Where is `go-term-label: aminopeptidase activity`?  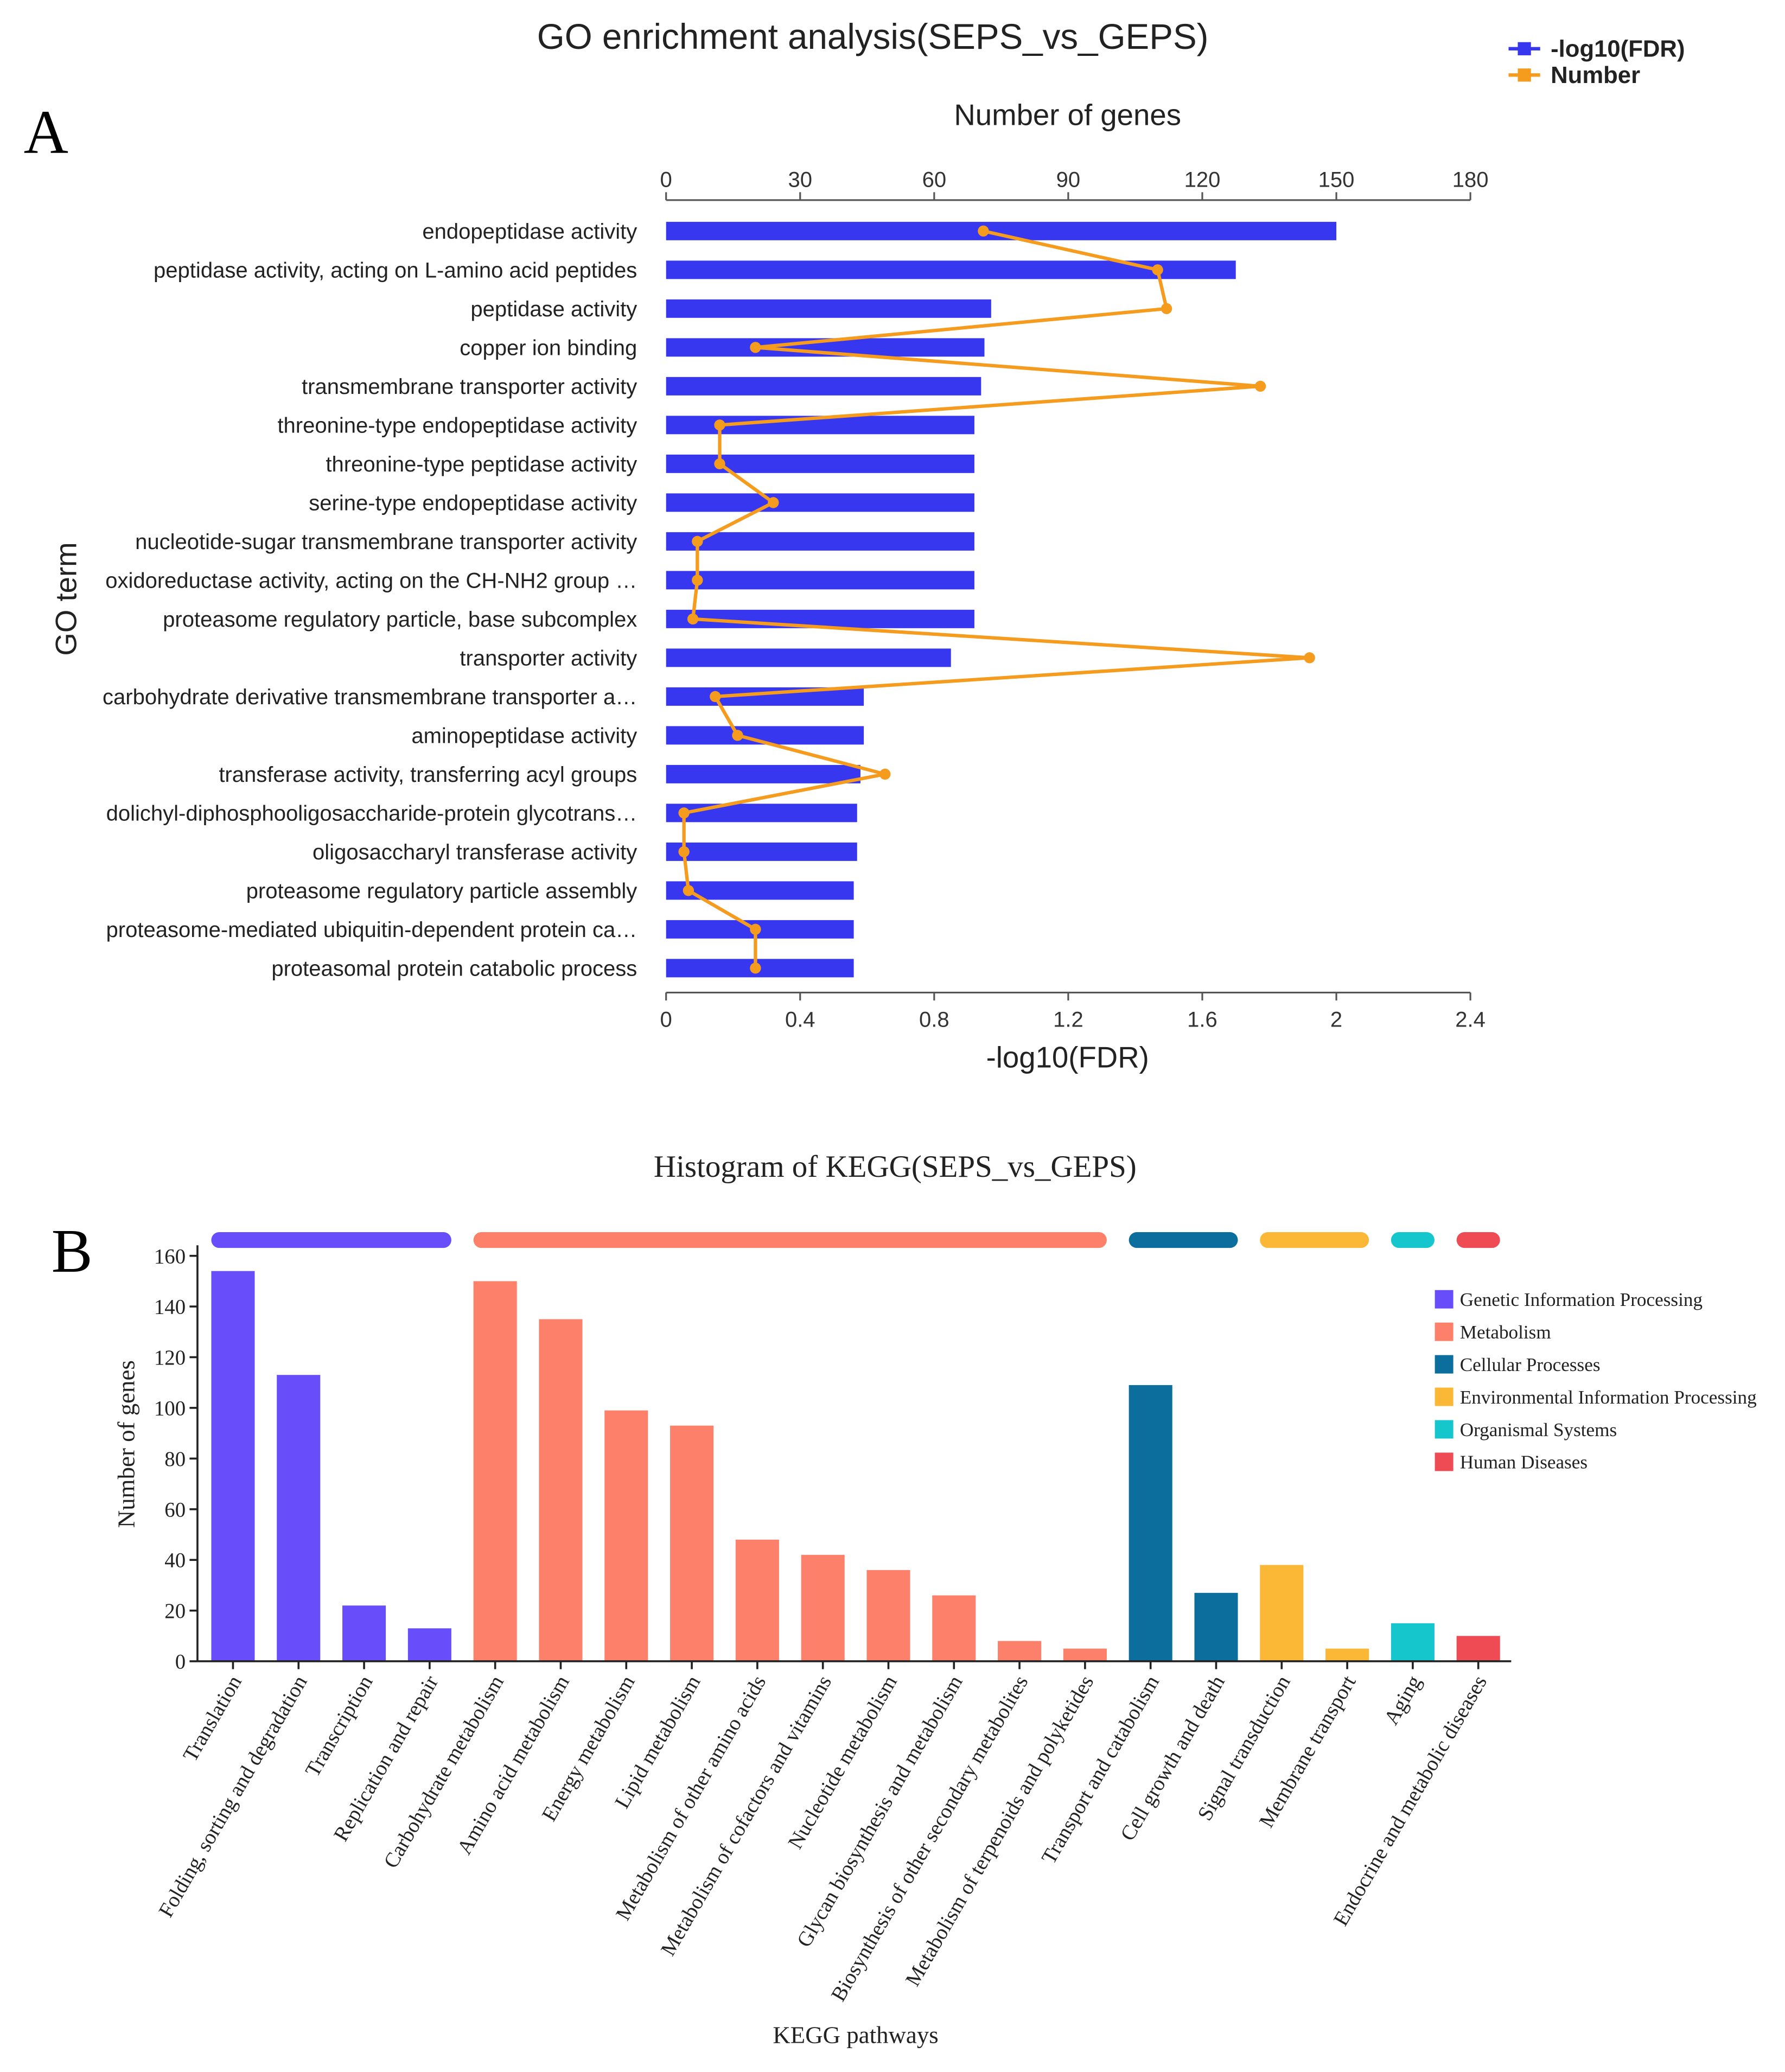 go-term-label: aminopeptidase activity is located at coordinates (524, 736).